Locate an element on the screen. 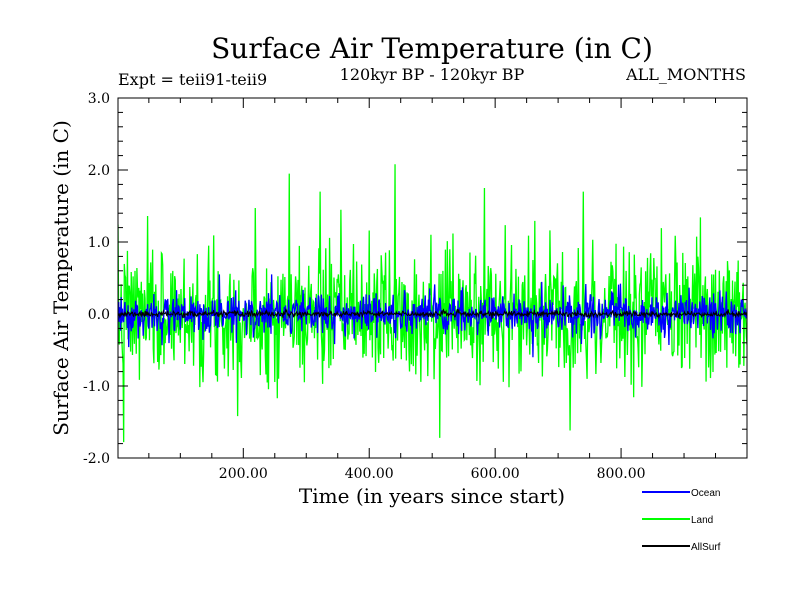  y-tick-label: 1.0 is located at coordinates (99, 243).